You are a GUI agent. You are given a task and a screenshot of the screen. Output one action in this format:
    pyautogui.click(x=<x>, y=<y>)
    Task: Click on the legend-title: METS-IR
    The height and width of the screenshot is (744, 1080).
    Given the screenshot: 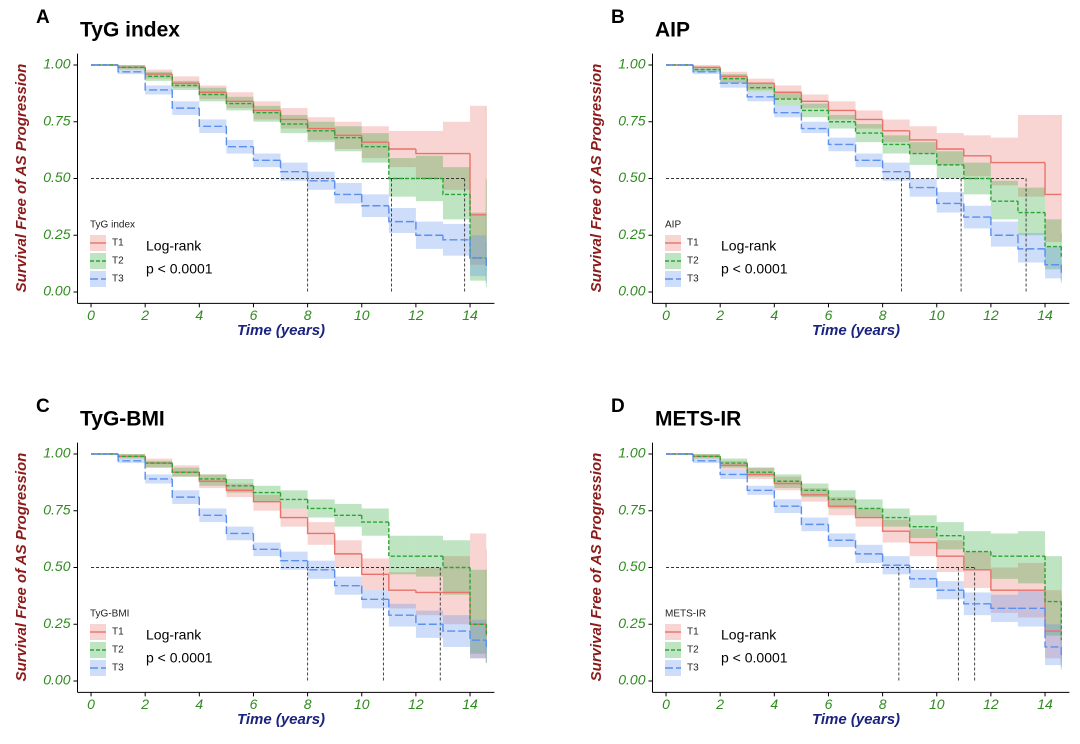 What is the action you would take?
    pyautogui.click(x=685, y=614)
    